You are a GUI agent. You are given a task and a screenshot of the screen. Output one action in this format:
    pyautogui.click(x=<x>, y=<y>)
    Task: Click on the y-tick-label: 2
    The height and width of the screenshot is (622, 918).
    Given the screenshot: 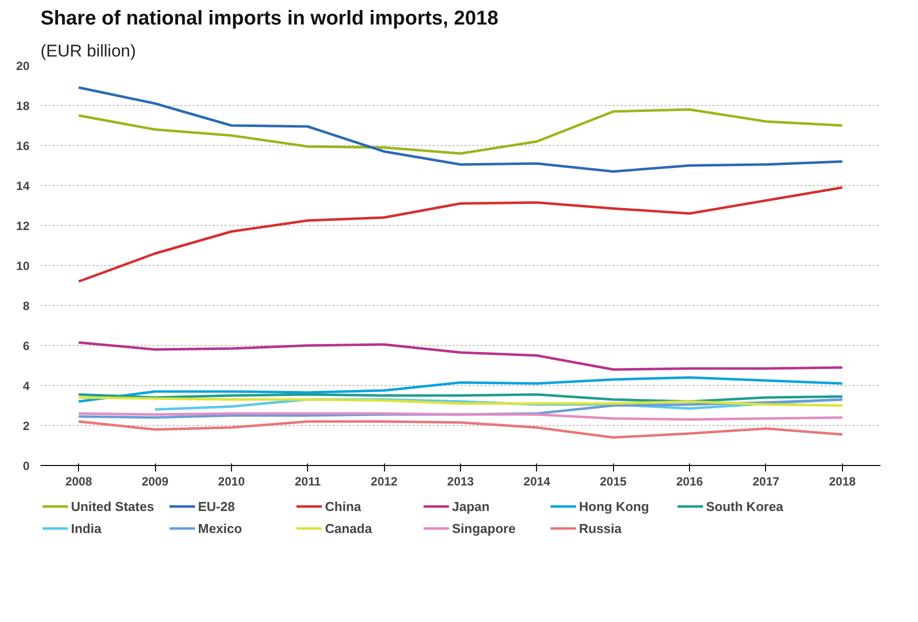 What is the action you would take?
    pyautogui.click(x=26, y=426)
    